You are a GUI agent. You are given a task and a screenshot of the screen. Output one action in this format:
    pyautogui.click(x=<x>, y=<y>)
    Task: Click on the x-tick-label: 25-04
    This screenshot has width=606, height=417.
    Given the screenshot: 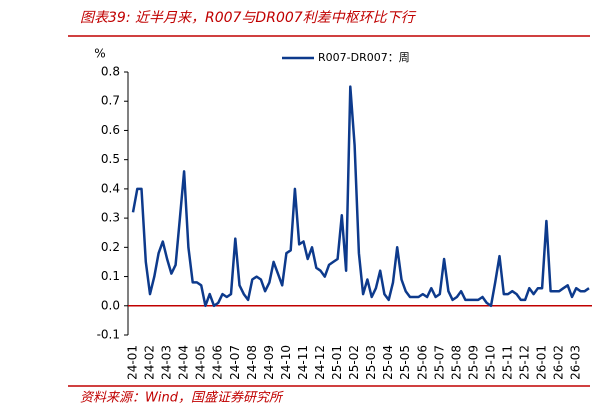 What is the action you would take?
    pyautogui.click(x=388, y=362)
    